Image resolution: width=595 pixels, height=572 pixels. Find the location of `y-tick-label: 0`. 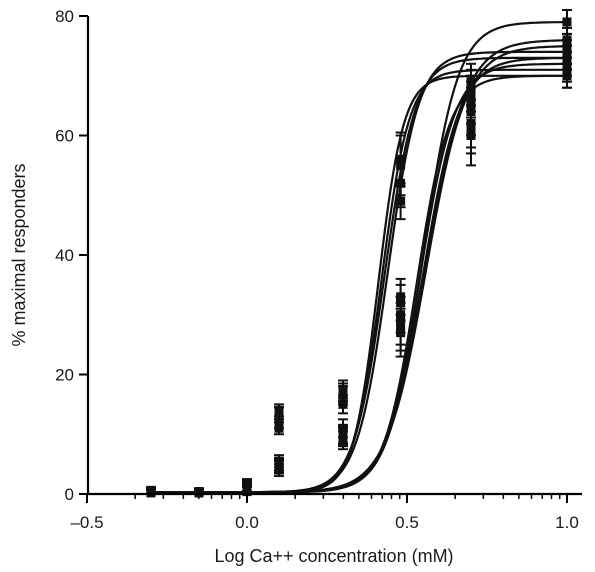

y-tick-label: 0 is located at coordinates (69, 494).